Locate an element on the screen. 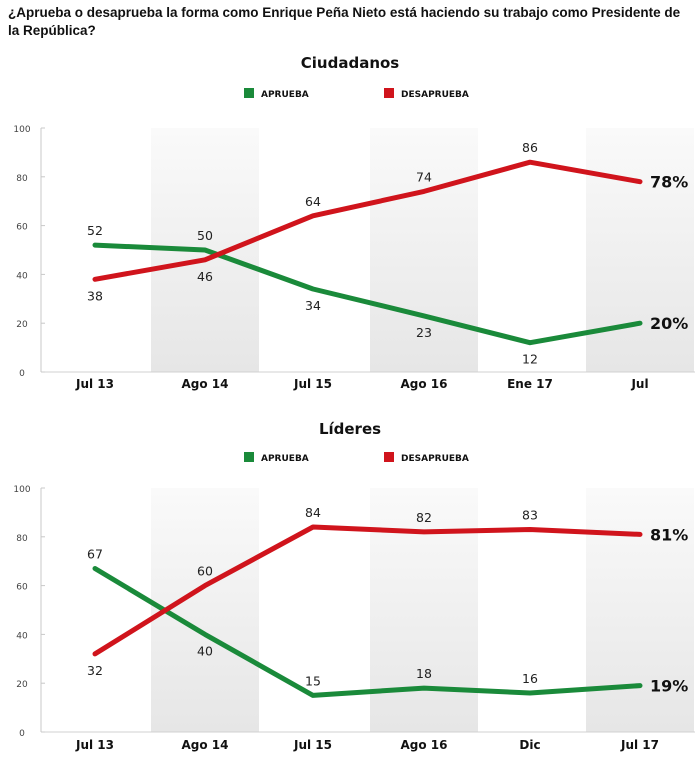  end-label-aprueba: 19% is located at coordinates (669, 686).